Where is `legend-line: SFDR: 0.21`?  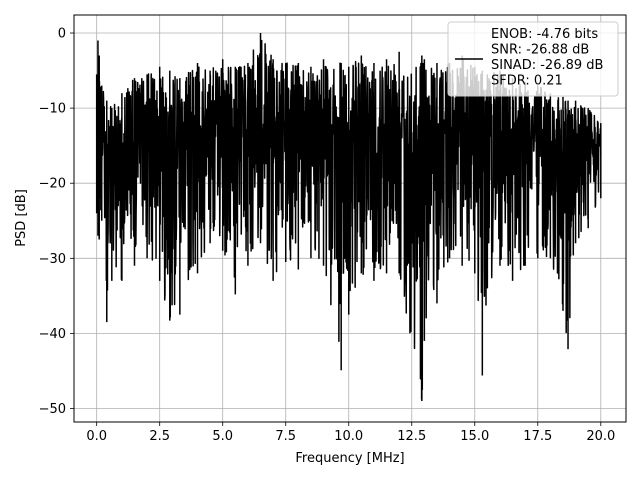 legend-line: SFDR: 0.21 is located at coordinates (527, 81).